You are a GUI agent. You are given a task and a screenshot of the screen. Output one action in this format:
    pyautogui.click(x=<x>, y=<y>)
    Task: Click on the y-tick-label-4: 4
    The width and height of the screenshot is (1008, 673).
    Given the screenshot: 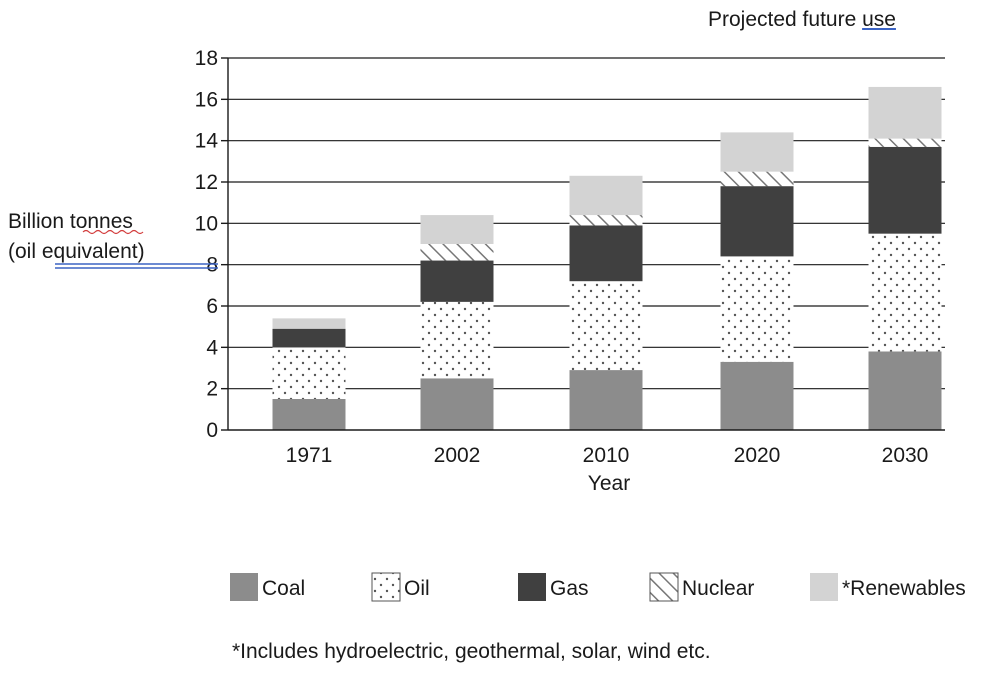 What is the action you would take?
    pyautogui.click(x=212, y=347)
    